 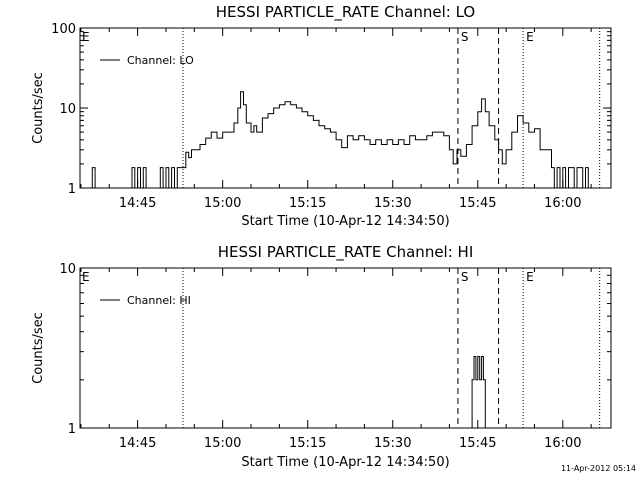 I want to click on panel-lo-x-tick-label: 15:15, so click(x=307, y=203).